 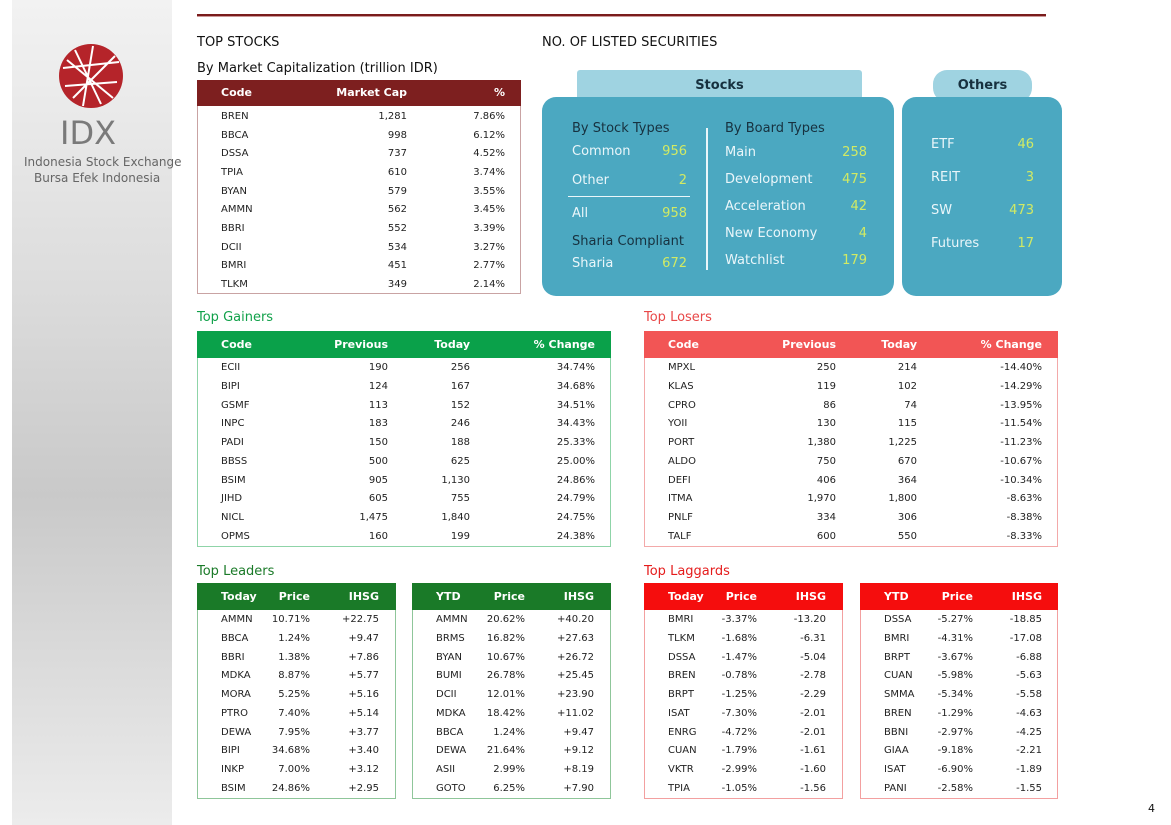 I want to click on table-cell: 214, so click(x=907, y=367).